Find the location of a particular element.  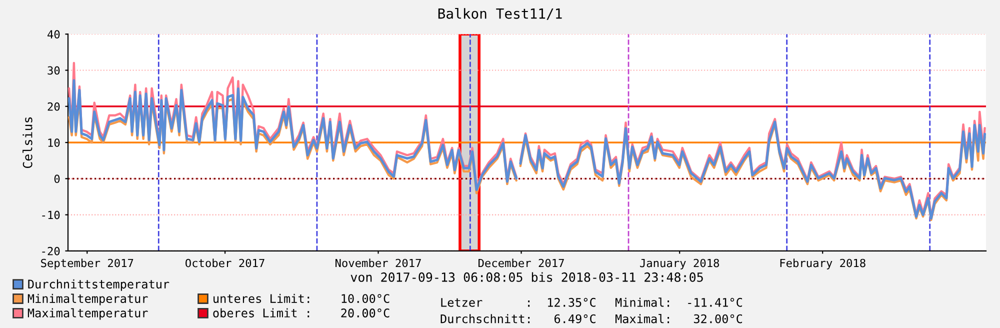

legend-label: Minimaltemperatur is located at coordinates (88, 300).